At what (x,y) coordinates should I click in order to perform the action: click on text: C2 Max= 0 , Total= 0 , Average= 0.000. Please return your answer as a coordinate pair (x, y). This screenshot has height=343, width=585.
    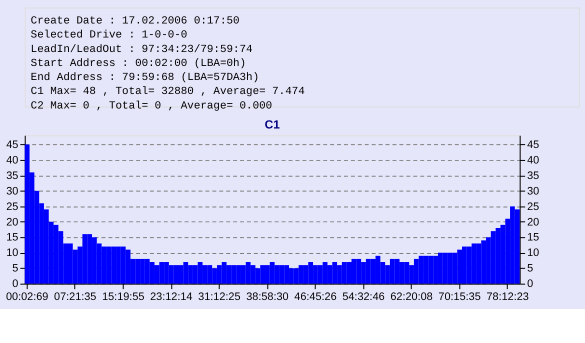
    Looking at the image, I should click on (151, 106).